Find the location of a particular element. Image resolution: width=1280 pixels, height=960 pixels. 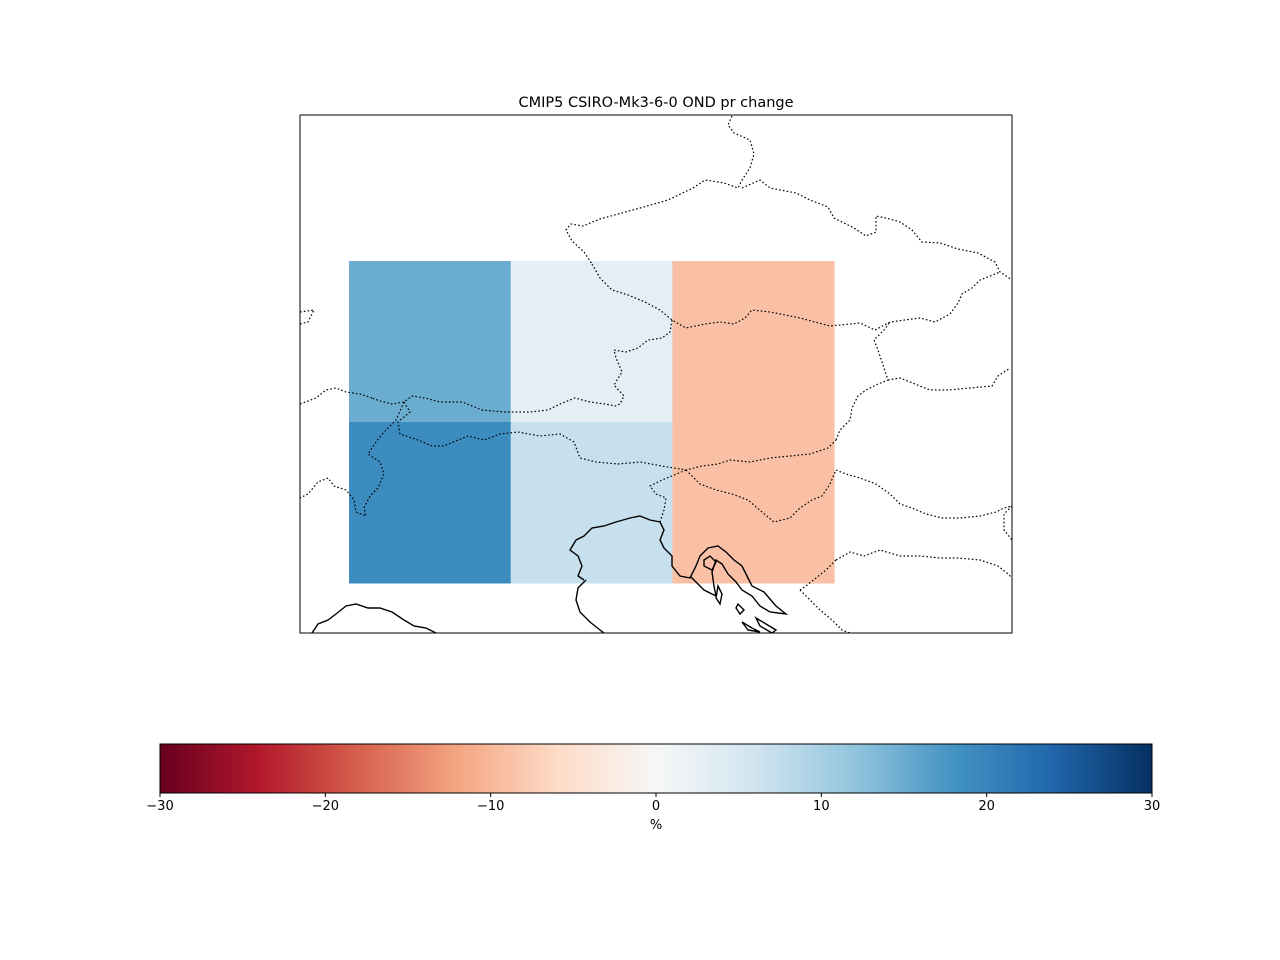

colorbar-tick-label: −30 is located at coordinates (159, 806).